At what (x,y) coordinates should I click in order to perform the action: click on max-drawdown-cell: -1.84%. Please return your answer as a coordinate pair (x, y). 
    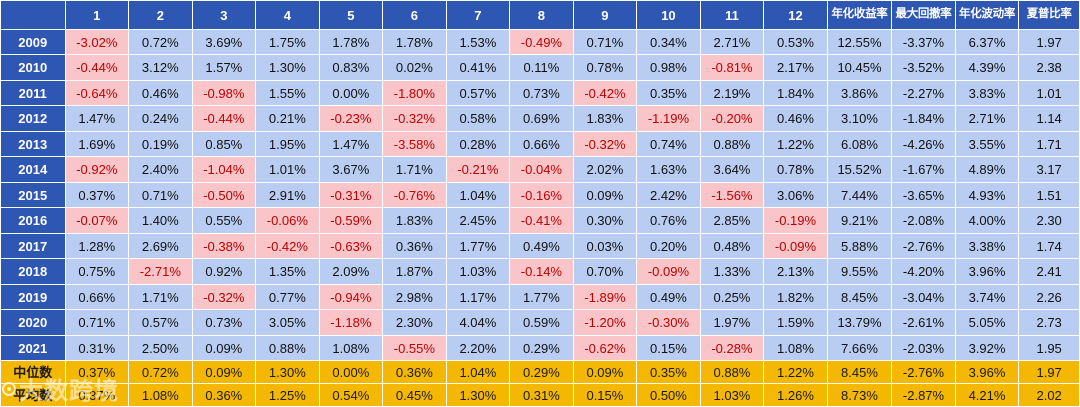
    Looking at the image, I should click on (923, 118).